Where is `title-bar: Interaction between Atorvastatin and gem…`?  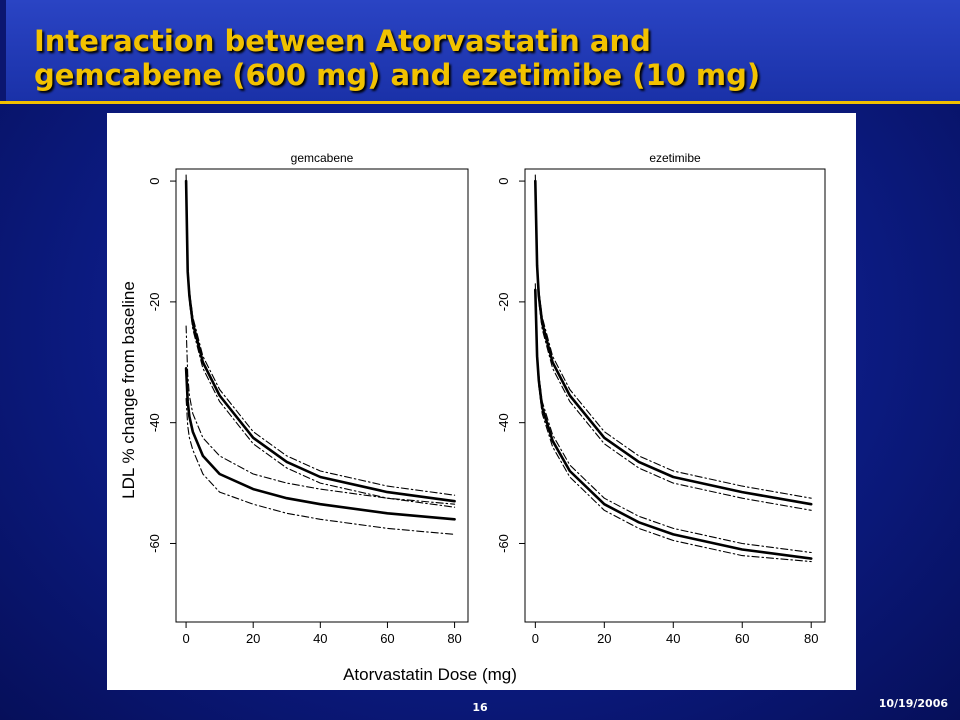
title-bar: Interaction between Atorvastatin and gem… is located at coordinates (480, 52).